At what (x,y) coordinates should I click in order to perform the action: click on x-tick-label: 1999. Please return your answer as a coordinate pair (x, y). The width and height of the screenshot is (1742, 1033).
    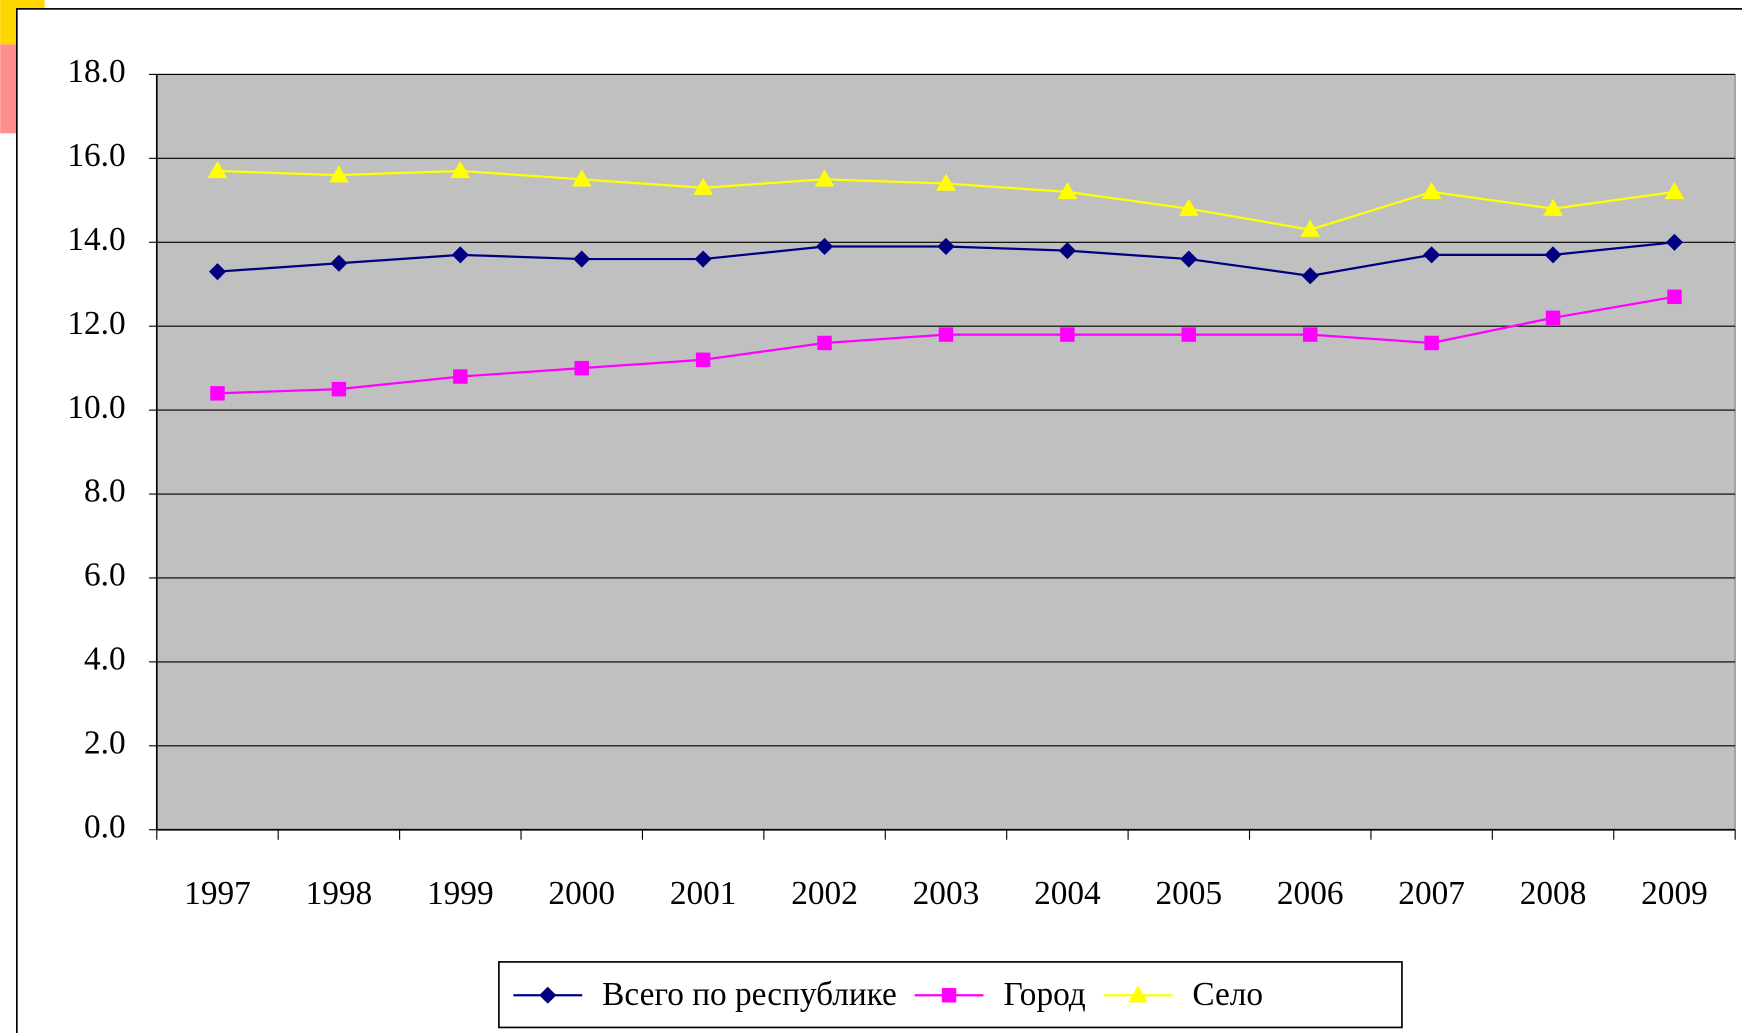
    Looking at the image, I should click on (460, 893).